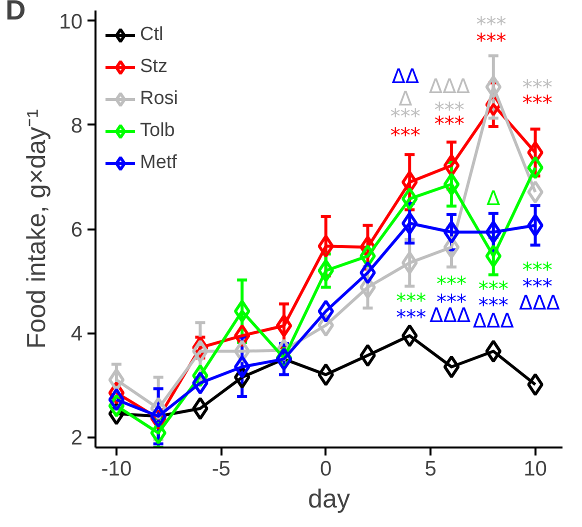 The width and height of the screenshot is (582, 527). I want to click on legend-label: Ctl, so click(152, 35).